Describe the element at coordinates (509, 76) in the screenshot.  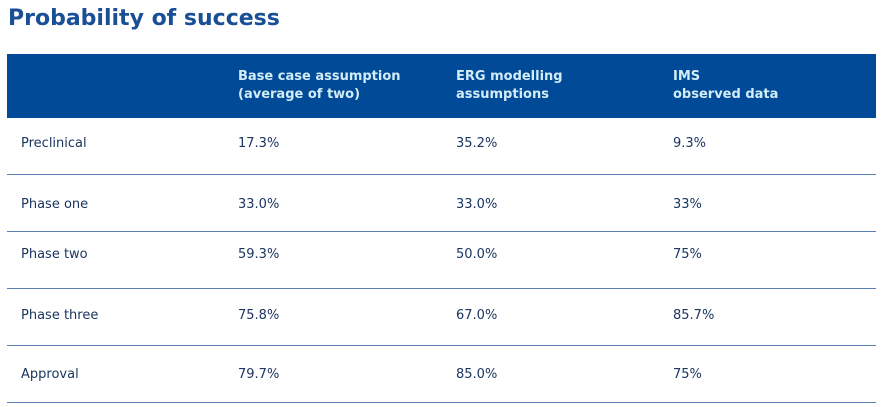
I see `column-header-line: ERG modelling` at that location.